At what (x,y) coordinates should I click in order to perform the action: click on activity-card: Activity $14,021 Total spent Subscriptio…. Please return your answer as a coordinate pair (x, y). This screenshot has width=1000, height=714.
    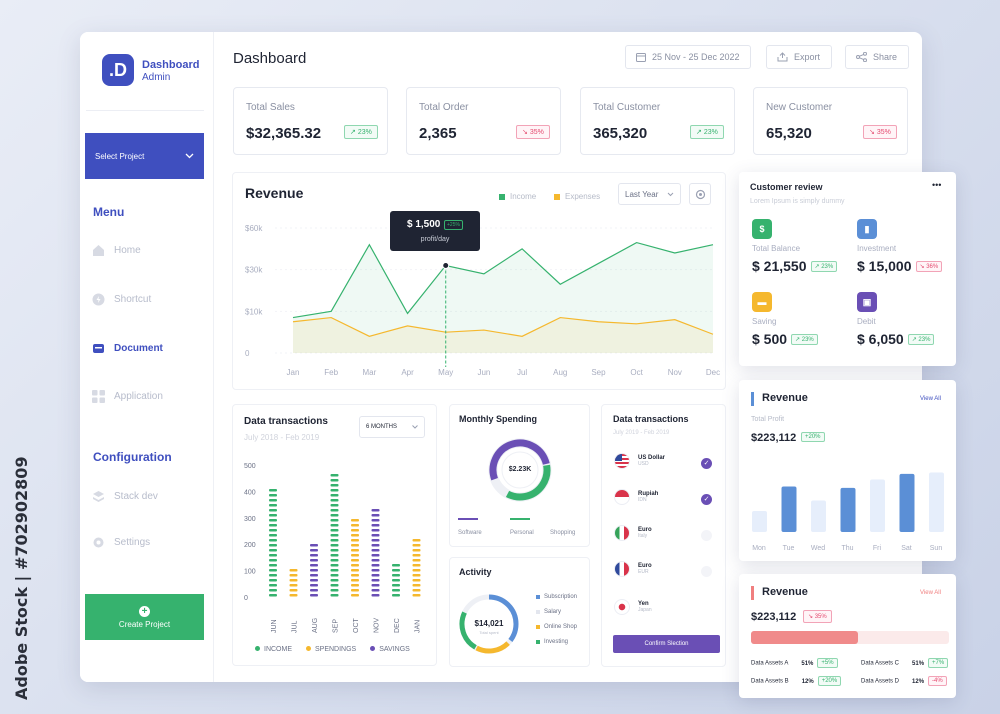
    Looking at the image, I should click on (519, 612).